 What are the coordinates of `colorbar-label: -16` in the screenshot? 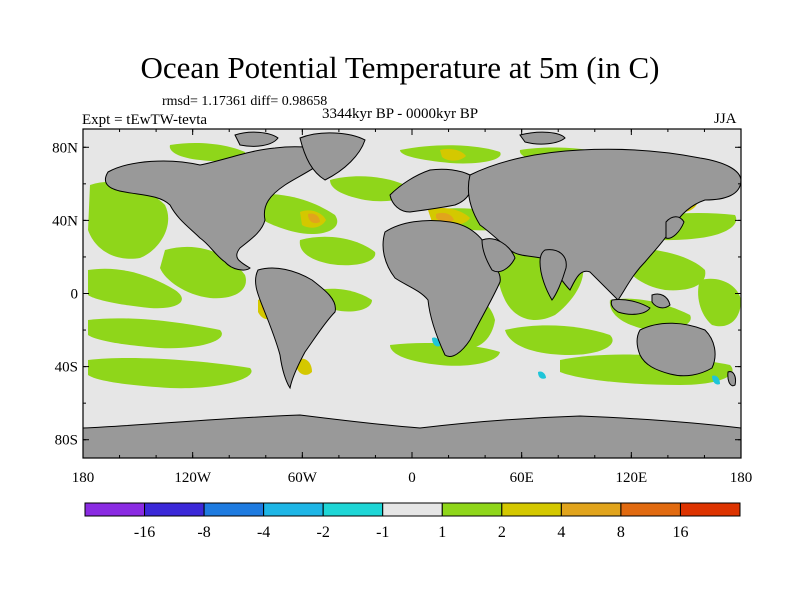 It's located at (144, 532).